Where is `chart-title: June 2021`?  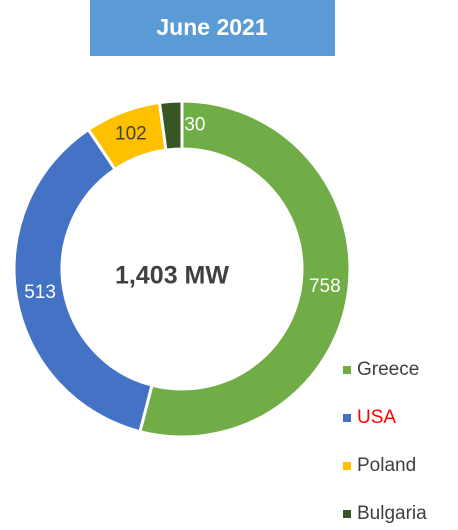 chart-title: June 2021 is located at coordinates (211, 27).